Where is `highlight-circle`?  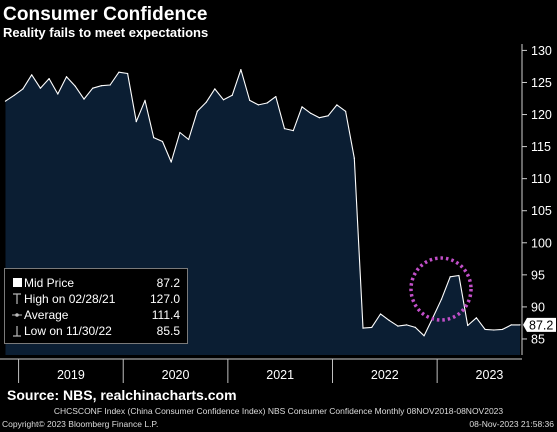
highlight-circle is located at coordinates (441, 289).